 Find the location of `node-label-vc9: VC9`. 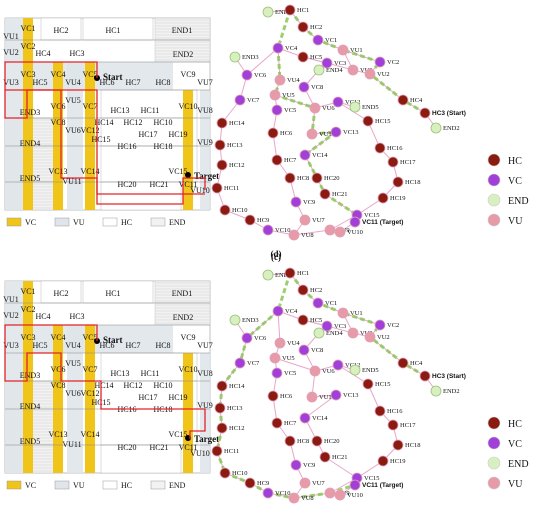

node-label-vc9: VC9 is located at coordinates (309, 465).